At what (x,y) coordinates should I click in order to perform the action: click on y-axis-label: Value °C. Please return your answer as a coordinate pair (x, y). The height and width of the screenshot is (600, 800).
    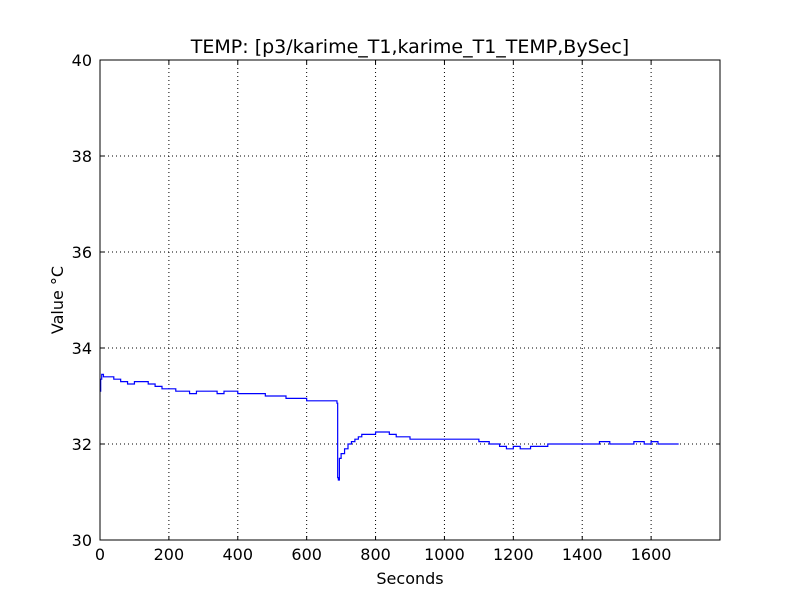
    Looking at the image, I should click on (57, 300).